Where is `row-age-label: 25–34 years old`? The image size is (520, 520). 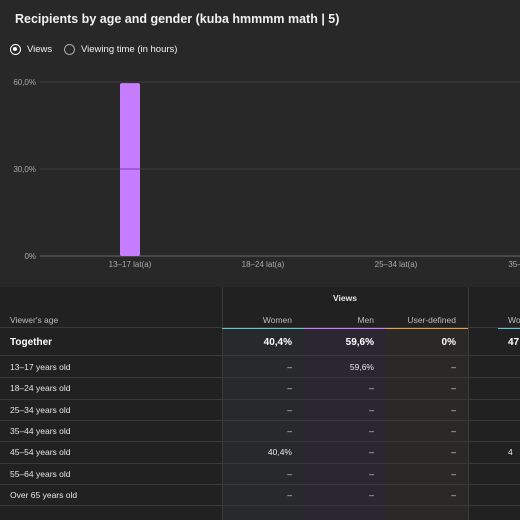
row-age-label: 25–34 years old is located at coordinates (40, 409).